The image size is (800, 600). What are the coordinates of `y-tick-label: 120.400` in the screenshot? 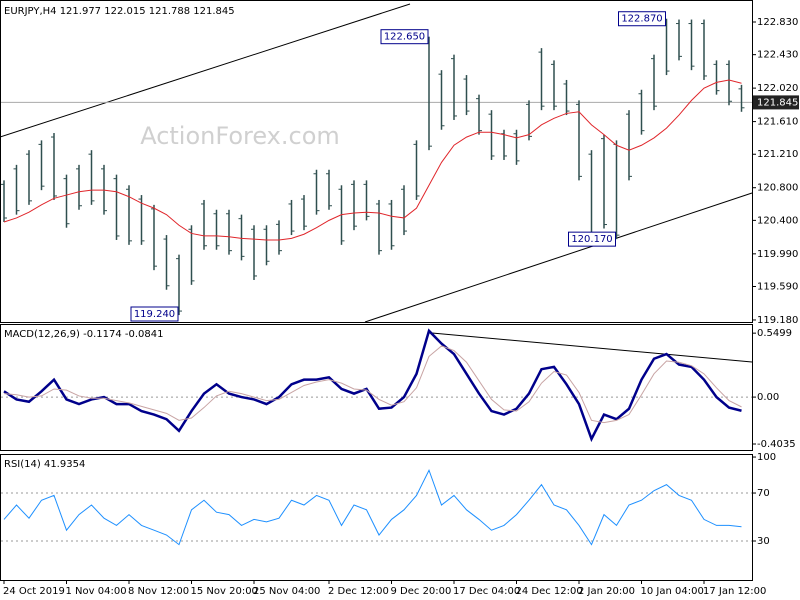 It's located at (777, 220).